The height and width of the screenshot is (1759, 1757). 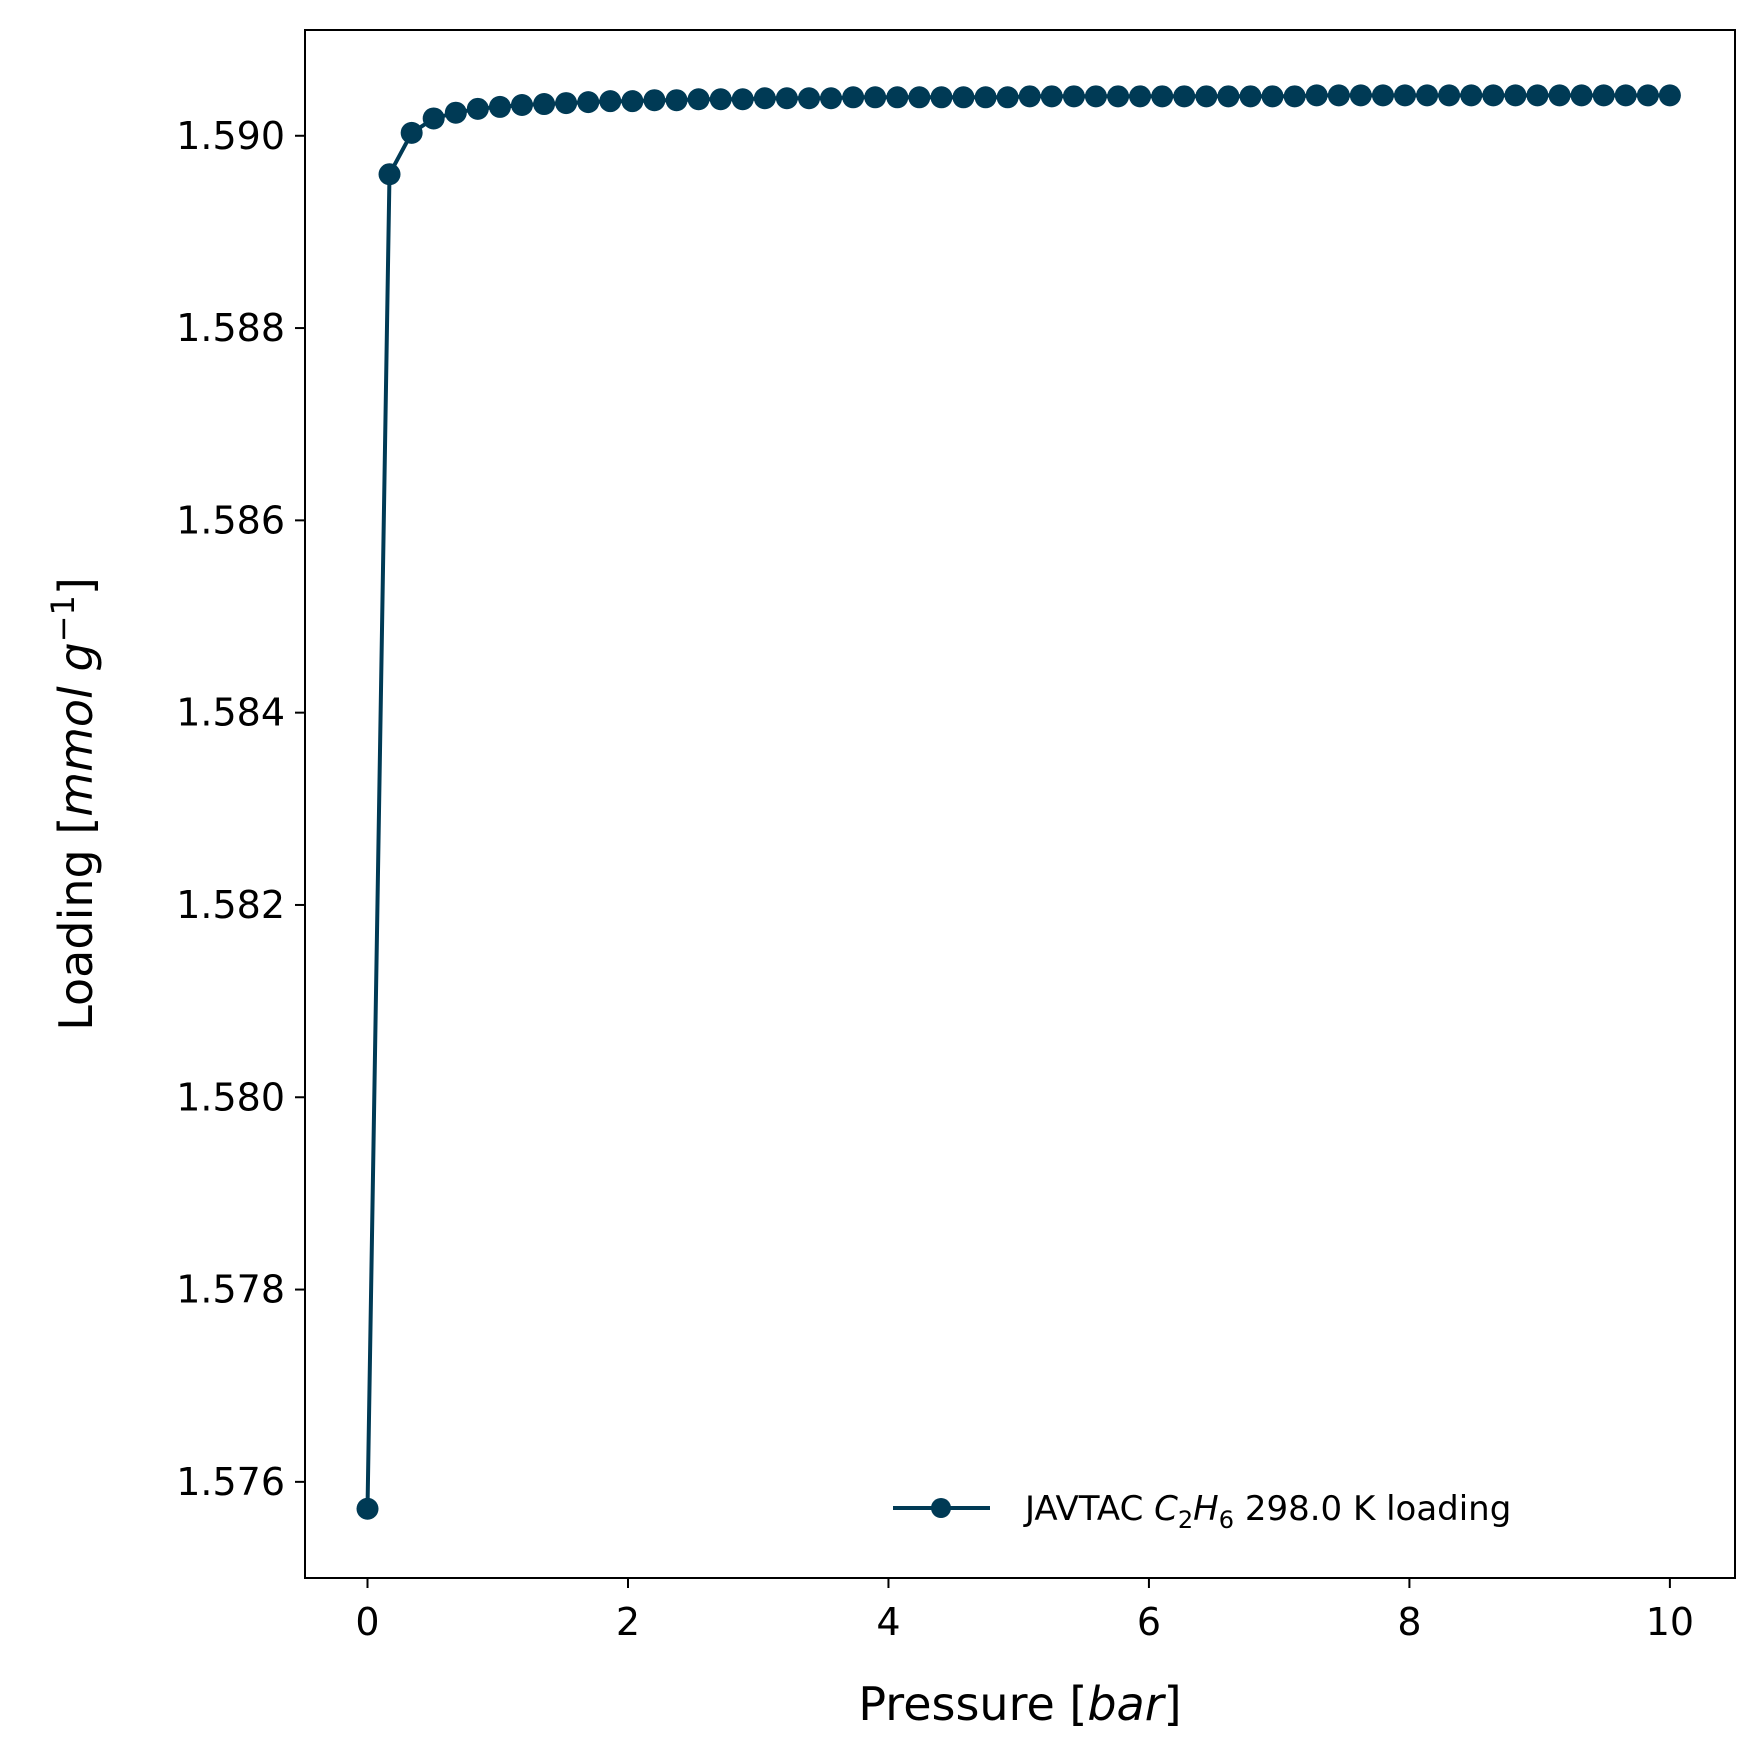 I want to click on y-tick-label: 1.580, so click(x=230, y=1097).